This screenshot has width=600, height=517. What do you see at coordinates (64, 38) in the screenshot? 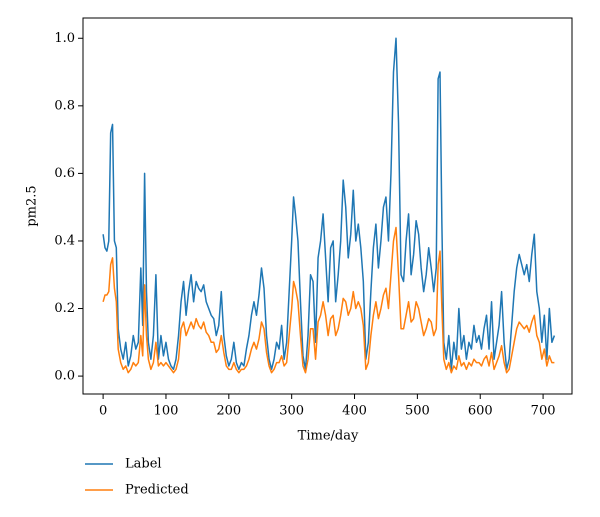
I see `y-tick-label: 1.0` at bounding box center [64, 38].